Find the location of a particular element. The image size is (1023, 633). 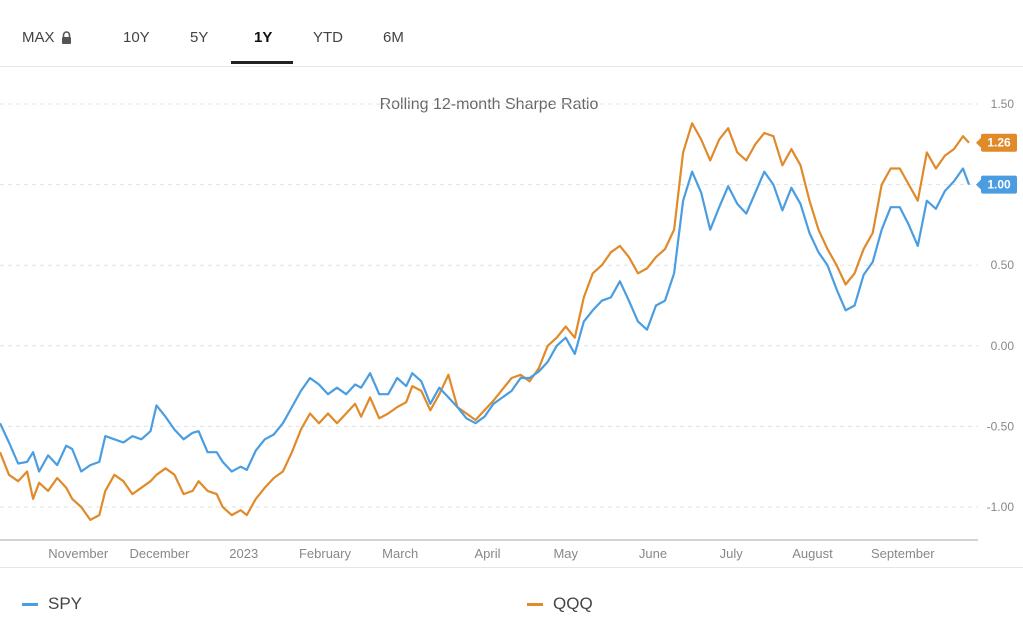

tab-5y: 5Y is located at coordinates (199, 37).